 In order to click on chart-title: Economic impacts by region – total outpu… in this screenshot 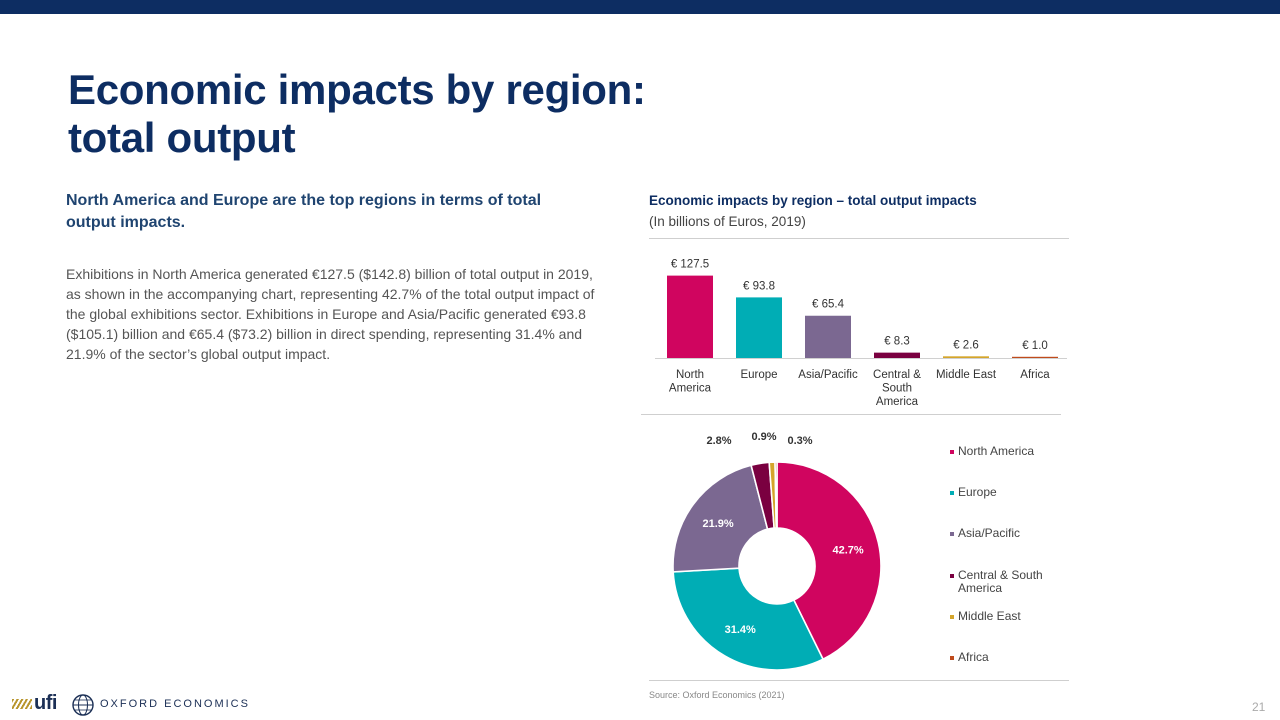, I will do `click(813, 200)`.